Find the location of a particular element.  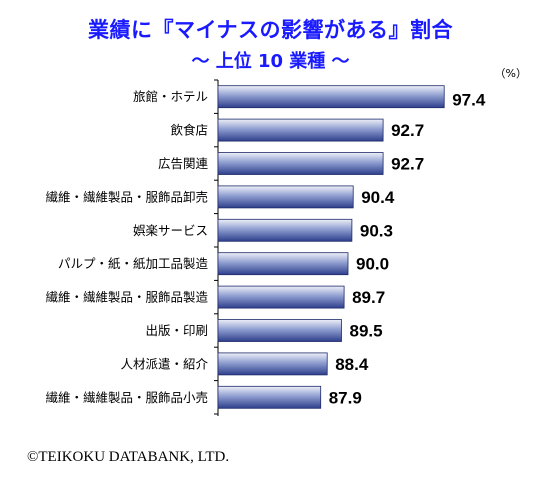

category-label: パルプ・紙・紙加工品製造 is located at coordinates (133, 263).